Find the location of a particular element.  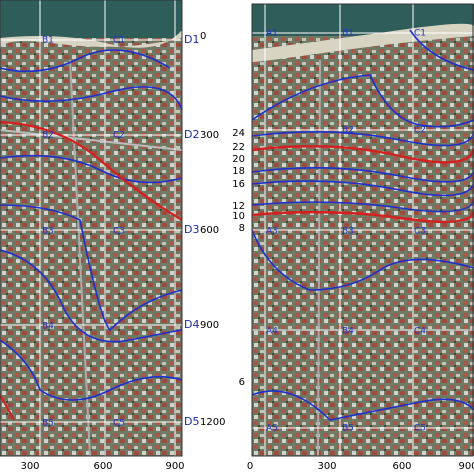

grid is located at coordinates (363, 33).